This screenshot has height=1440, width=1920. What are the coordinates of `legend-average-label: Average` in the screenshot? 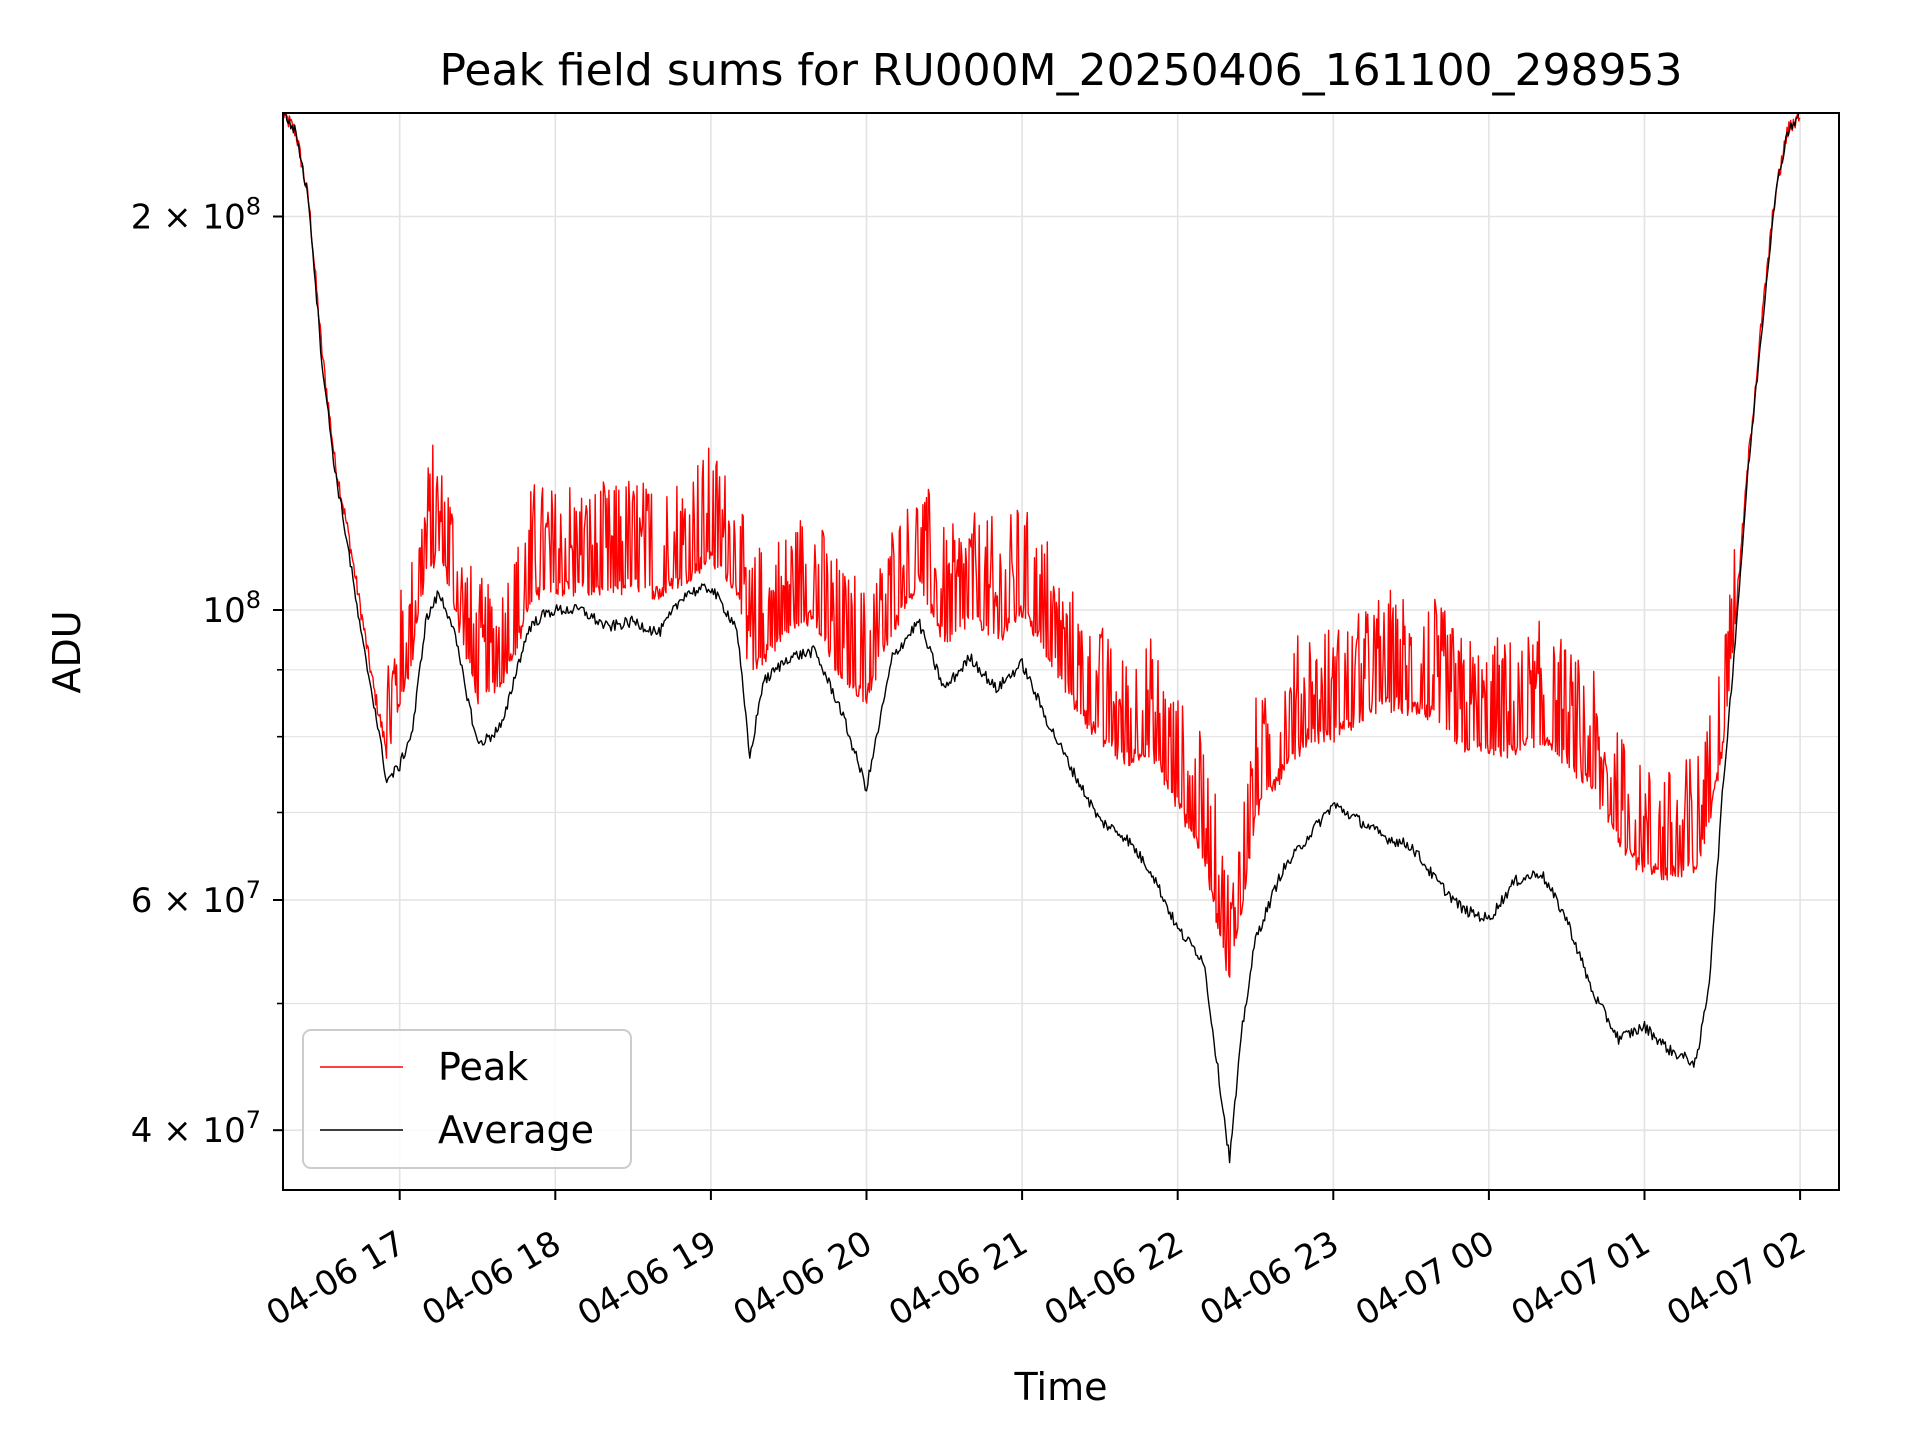 It's located at (516, 1130).